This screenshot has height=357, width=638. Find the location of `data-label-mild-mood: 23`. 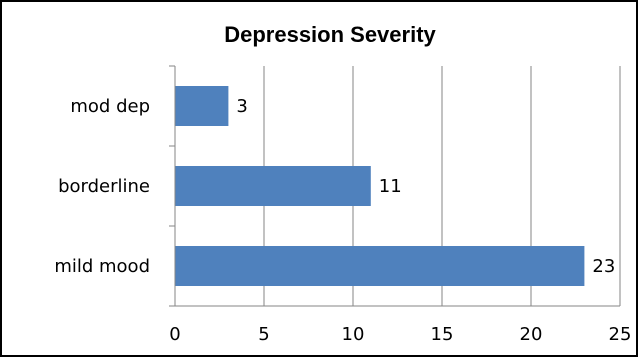

data-label-mild-mood: 23 is located at coordinates (603, 266).